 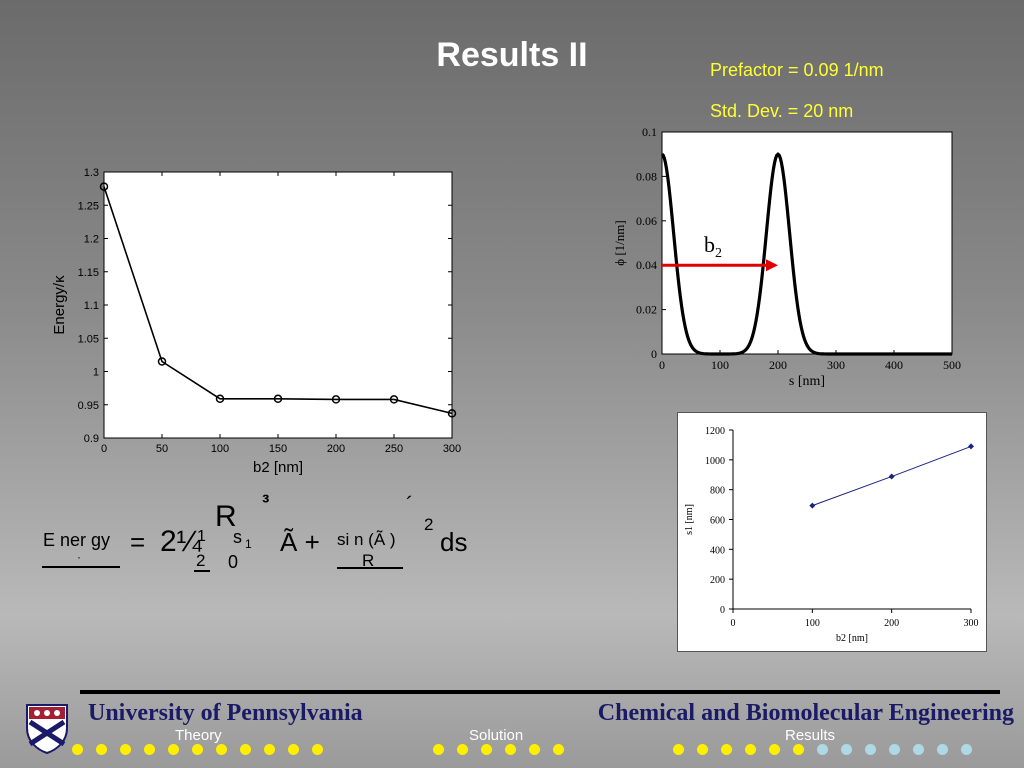 I want to click on equation-fraction-denominator: R, so click(x=368, y=560).